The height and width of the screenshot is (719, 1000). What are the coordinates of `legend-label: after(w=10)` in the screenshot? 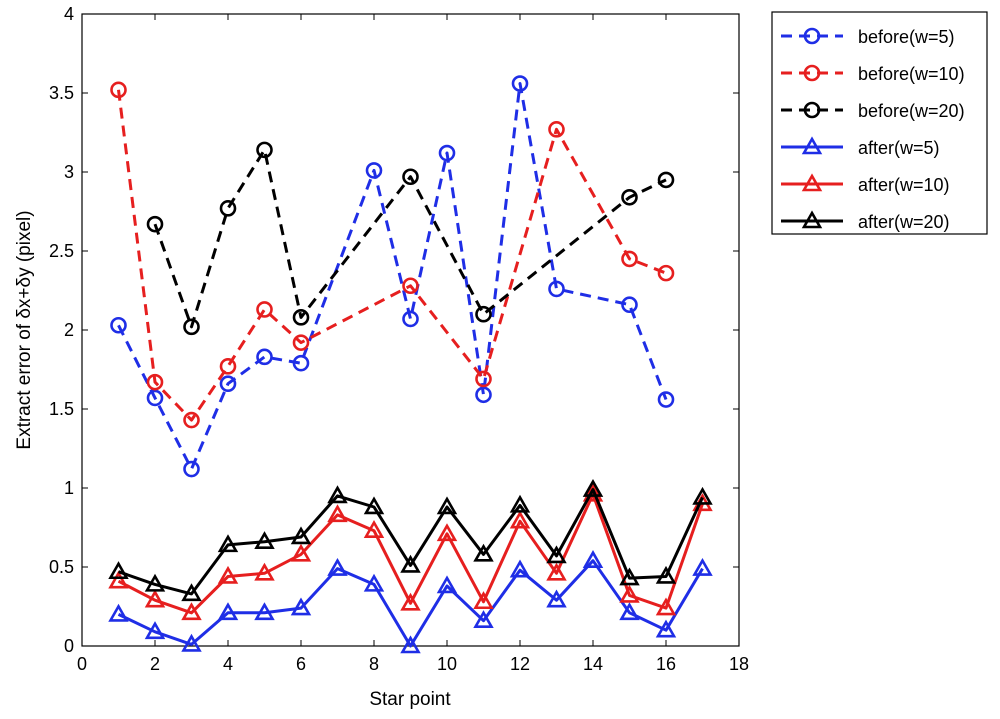 It's located at (904, 185).